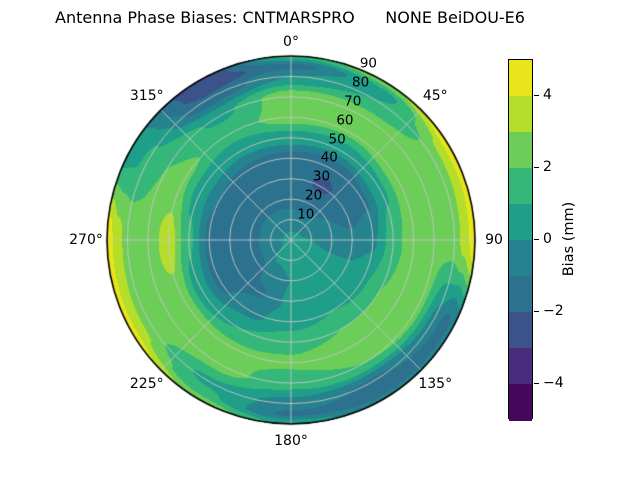  What do you see at coordinates (553, 311) in the screenshot?
I see `colorbar-tick-label--2: −2` at bounding box center [553, 311].